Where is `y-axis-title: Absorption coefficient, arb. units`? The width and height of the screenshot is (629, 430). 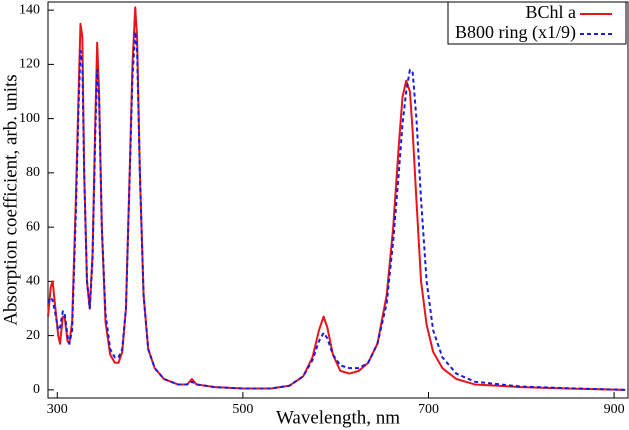
y-axis-title: Absorption coefficient, arb. units is located at coordinates (10, 199).